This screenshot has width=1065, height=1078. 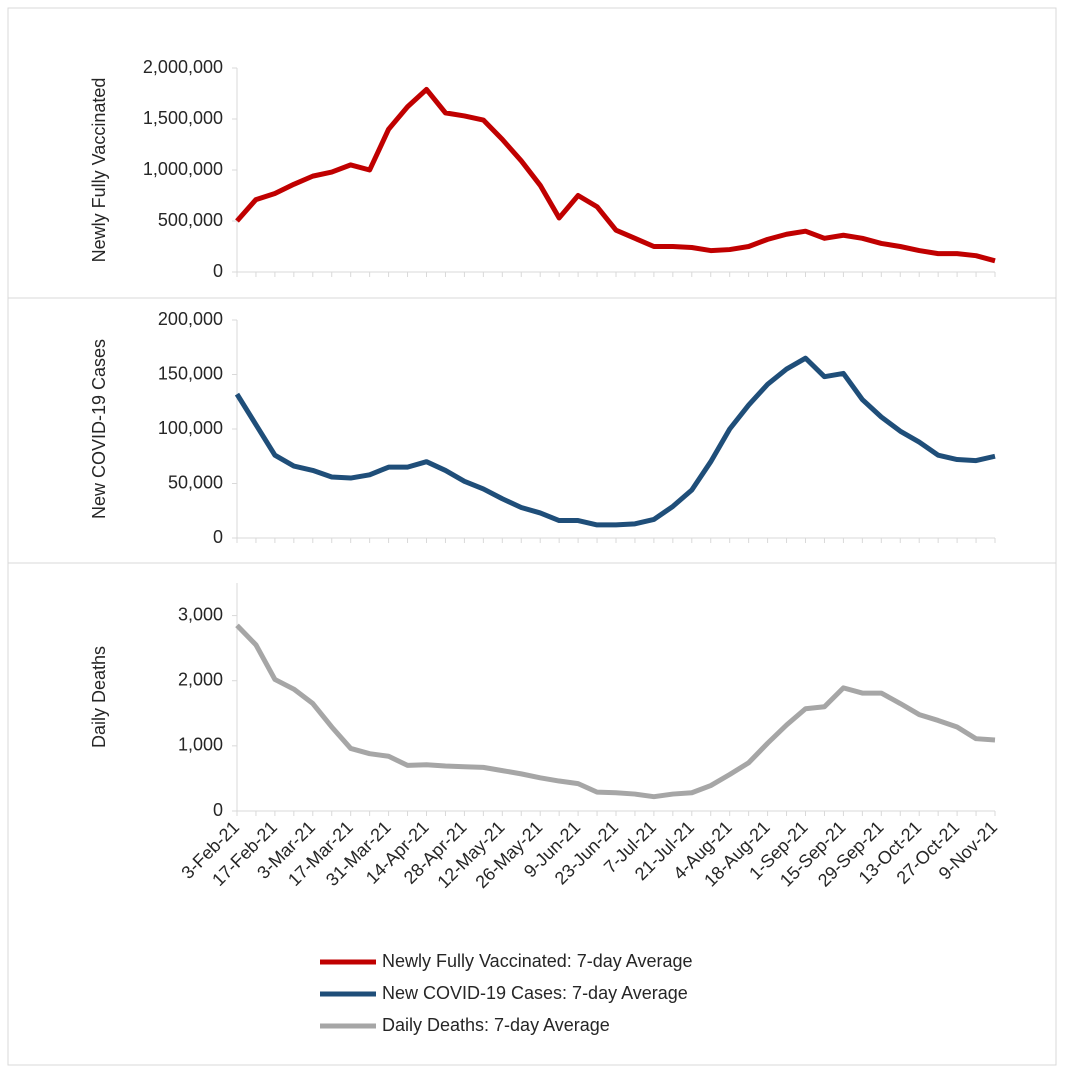 I want to click on y-axis-label: Newly Fully Vaccinated, so click(x=99, y=170).